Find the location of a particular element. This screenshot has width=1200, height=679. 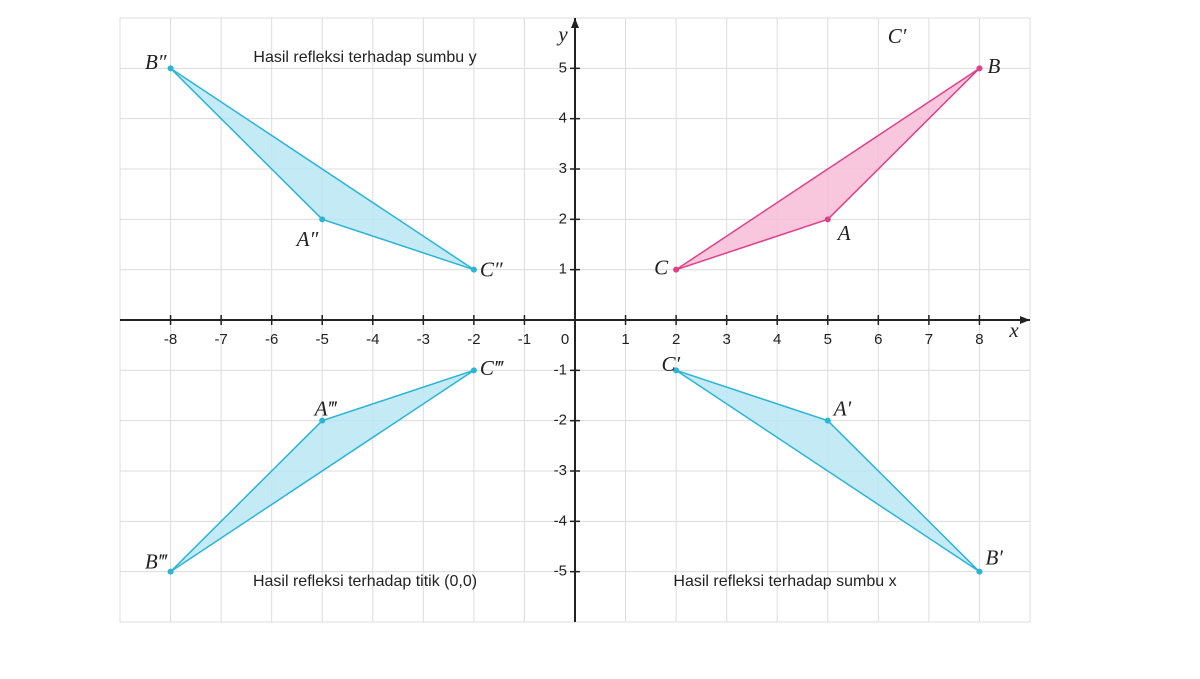

y-tick-label: 3 is located at coordinates (563, 168).